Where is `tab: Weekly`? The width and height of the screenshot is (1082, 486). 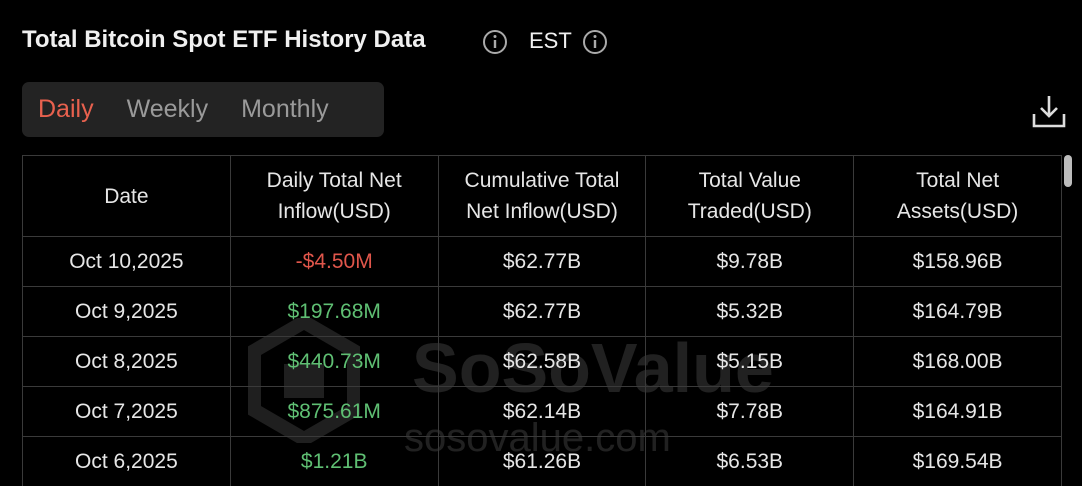
tab: Weekly is located at coordinates (167, 109).